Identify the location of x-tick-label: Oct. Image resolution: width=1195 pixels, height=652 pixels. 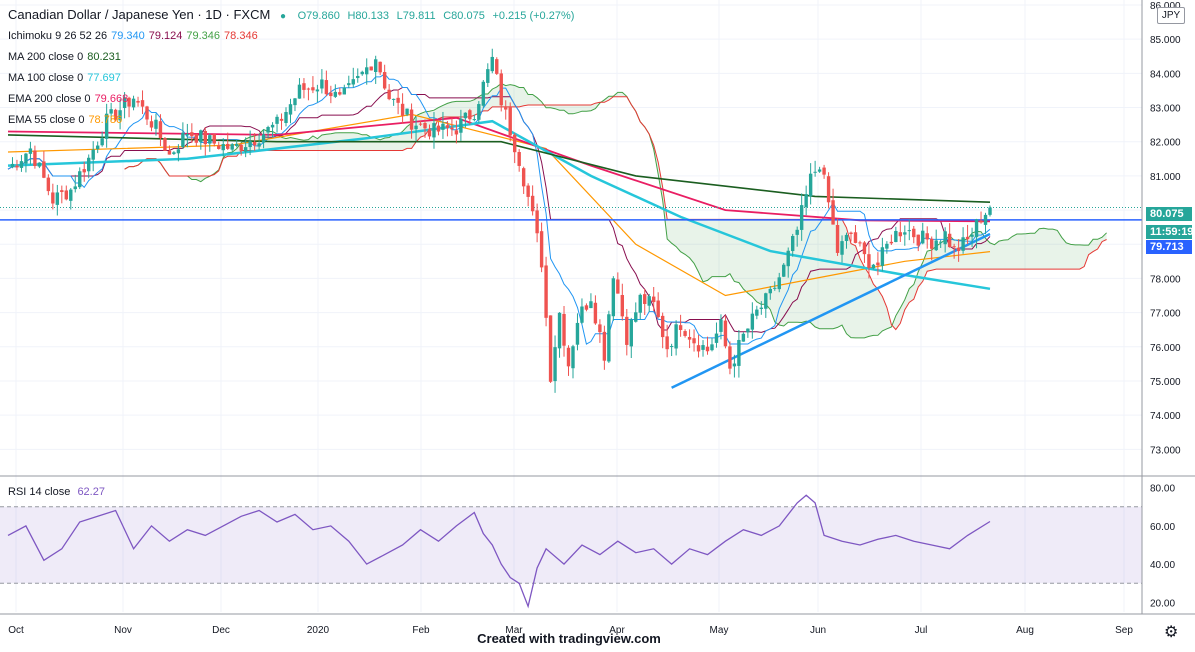
(16, 630).